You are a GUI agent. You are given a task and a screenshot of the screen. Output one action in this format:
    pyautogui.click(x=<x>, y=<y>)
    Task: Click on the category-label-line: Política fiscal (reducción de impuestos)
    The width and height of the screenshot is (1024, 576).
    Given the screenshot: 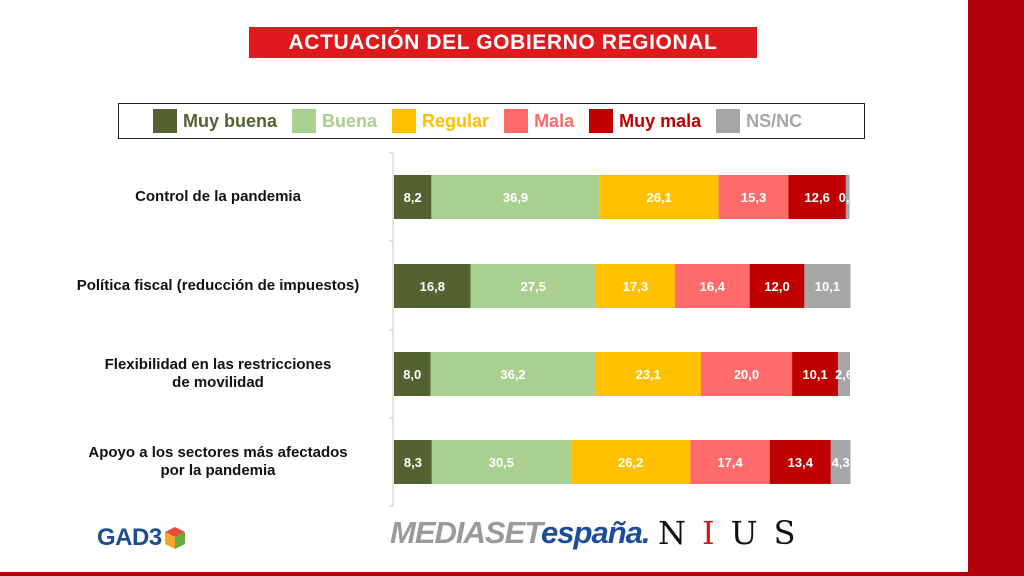 What is the action you would take?
    pyautogui.click(x=218, y=285)
    